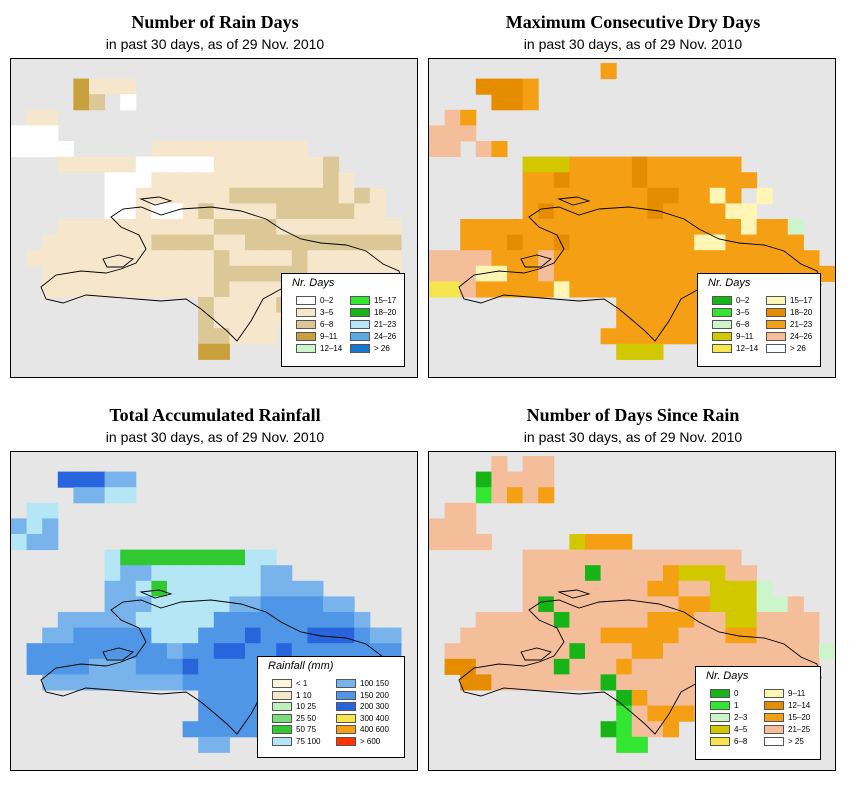  Describe the element at coordinates (385, 300) in the screenshot. I see `legend-label: 15–17` at that location.